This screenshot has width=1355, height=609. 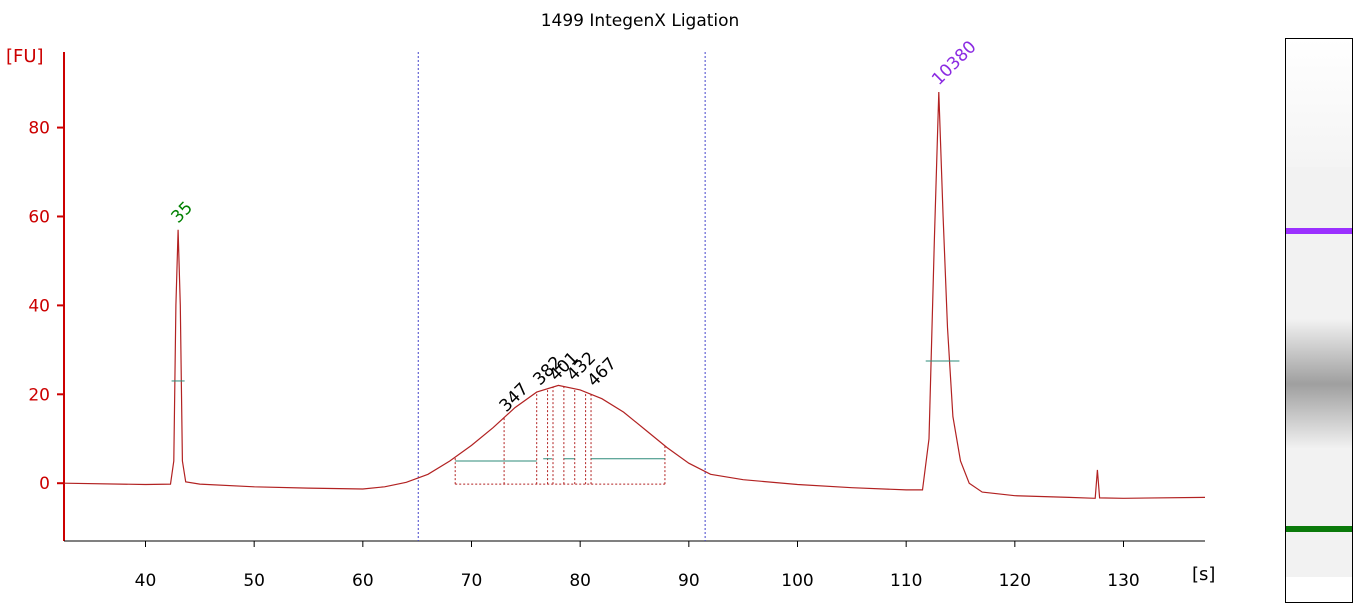 What do you see at coordinates (560, 435) in the screenshot?
I see `fragment-regions` at bounding box center [560, 435].